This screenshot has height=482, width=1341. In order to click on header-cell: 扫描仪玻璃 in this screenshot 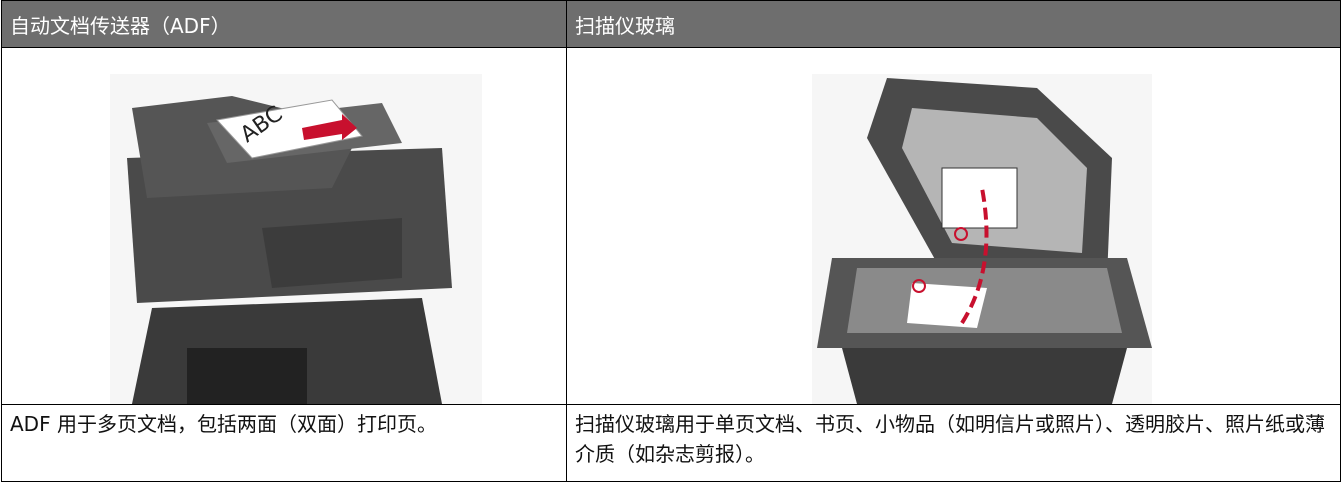, I will do `click(953, 24)`.